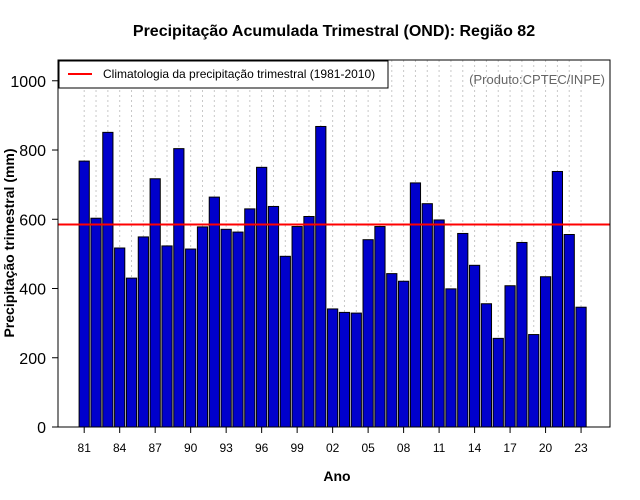  What do you see at coordinates (537, 79) in the screenshot?
I see `credit-text: (Produto:CPTEC/INPE)` at bounding box center [537, 79].